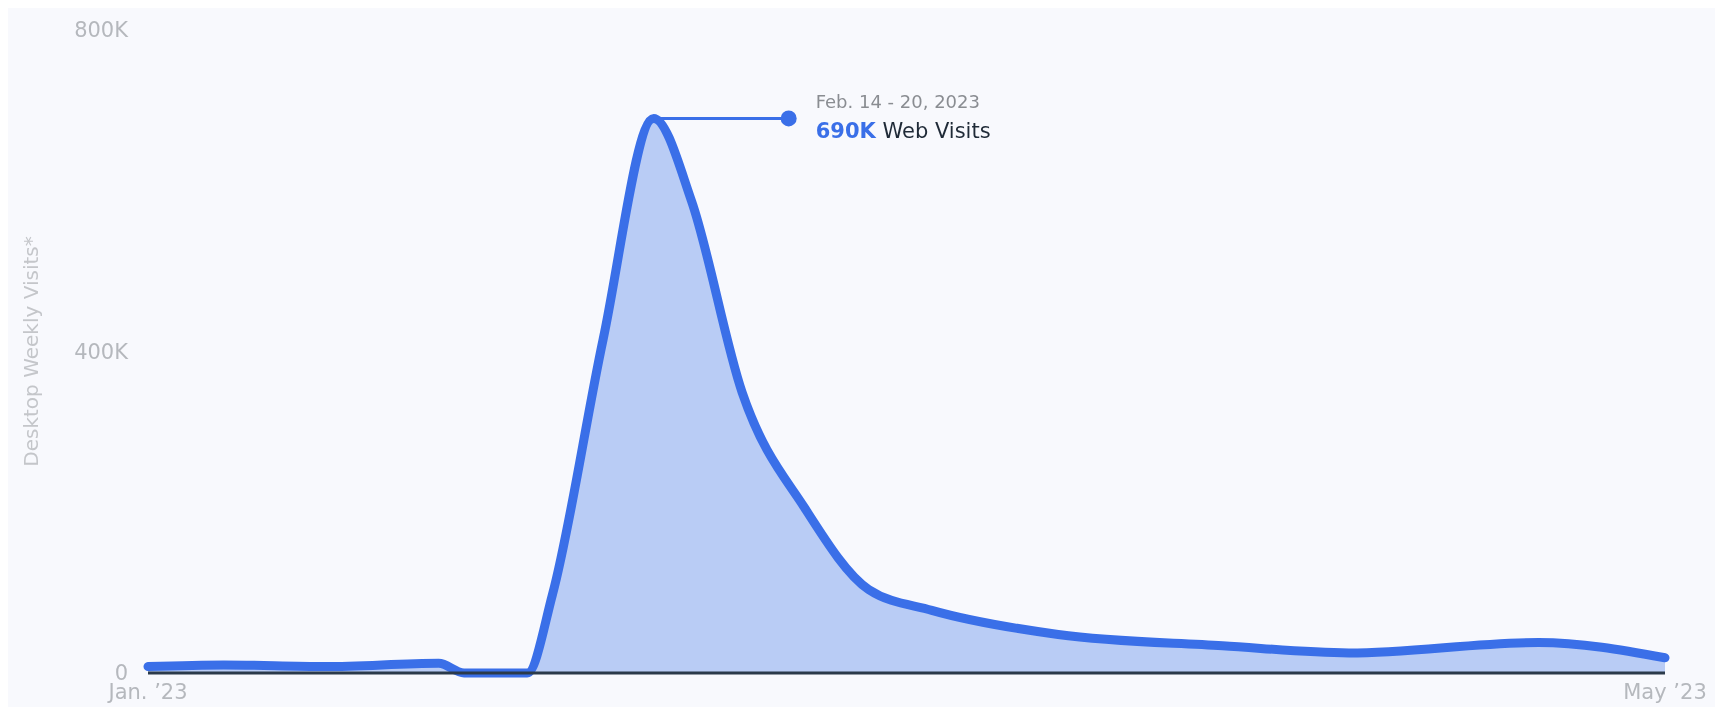 This screenshot has height=707, width=1723. What do you see at coordinates (903, 117) in the screenshot?
I see `annotation: Feb. 14 - 20, 2023 690K Web Visits` at bounding box center [903, 117].